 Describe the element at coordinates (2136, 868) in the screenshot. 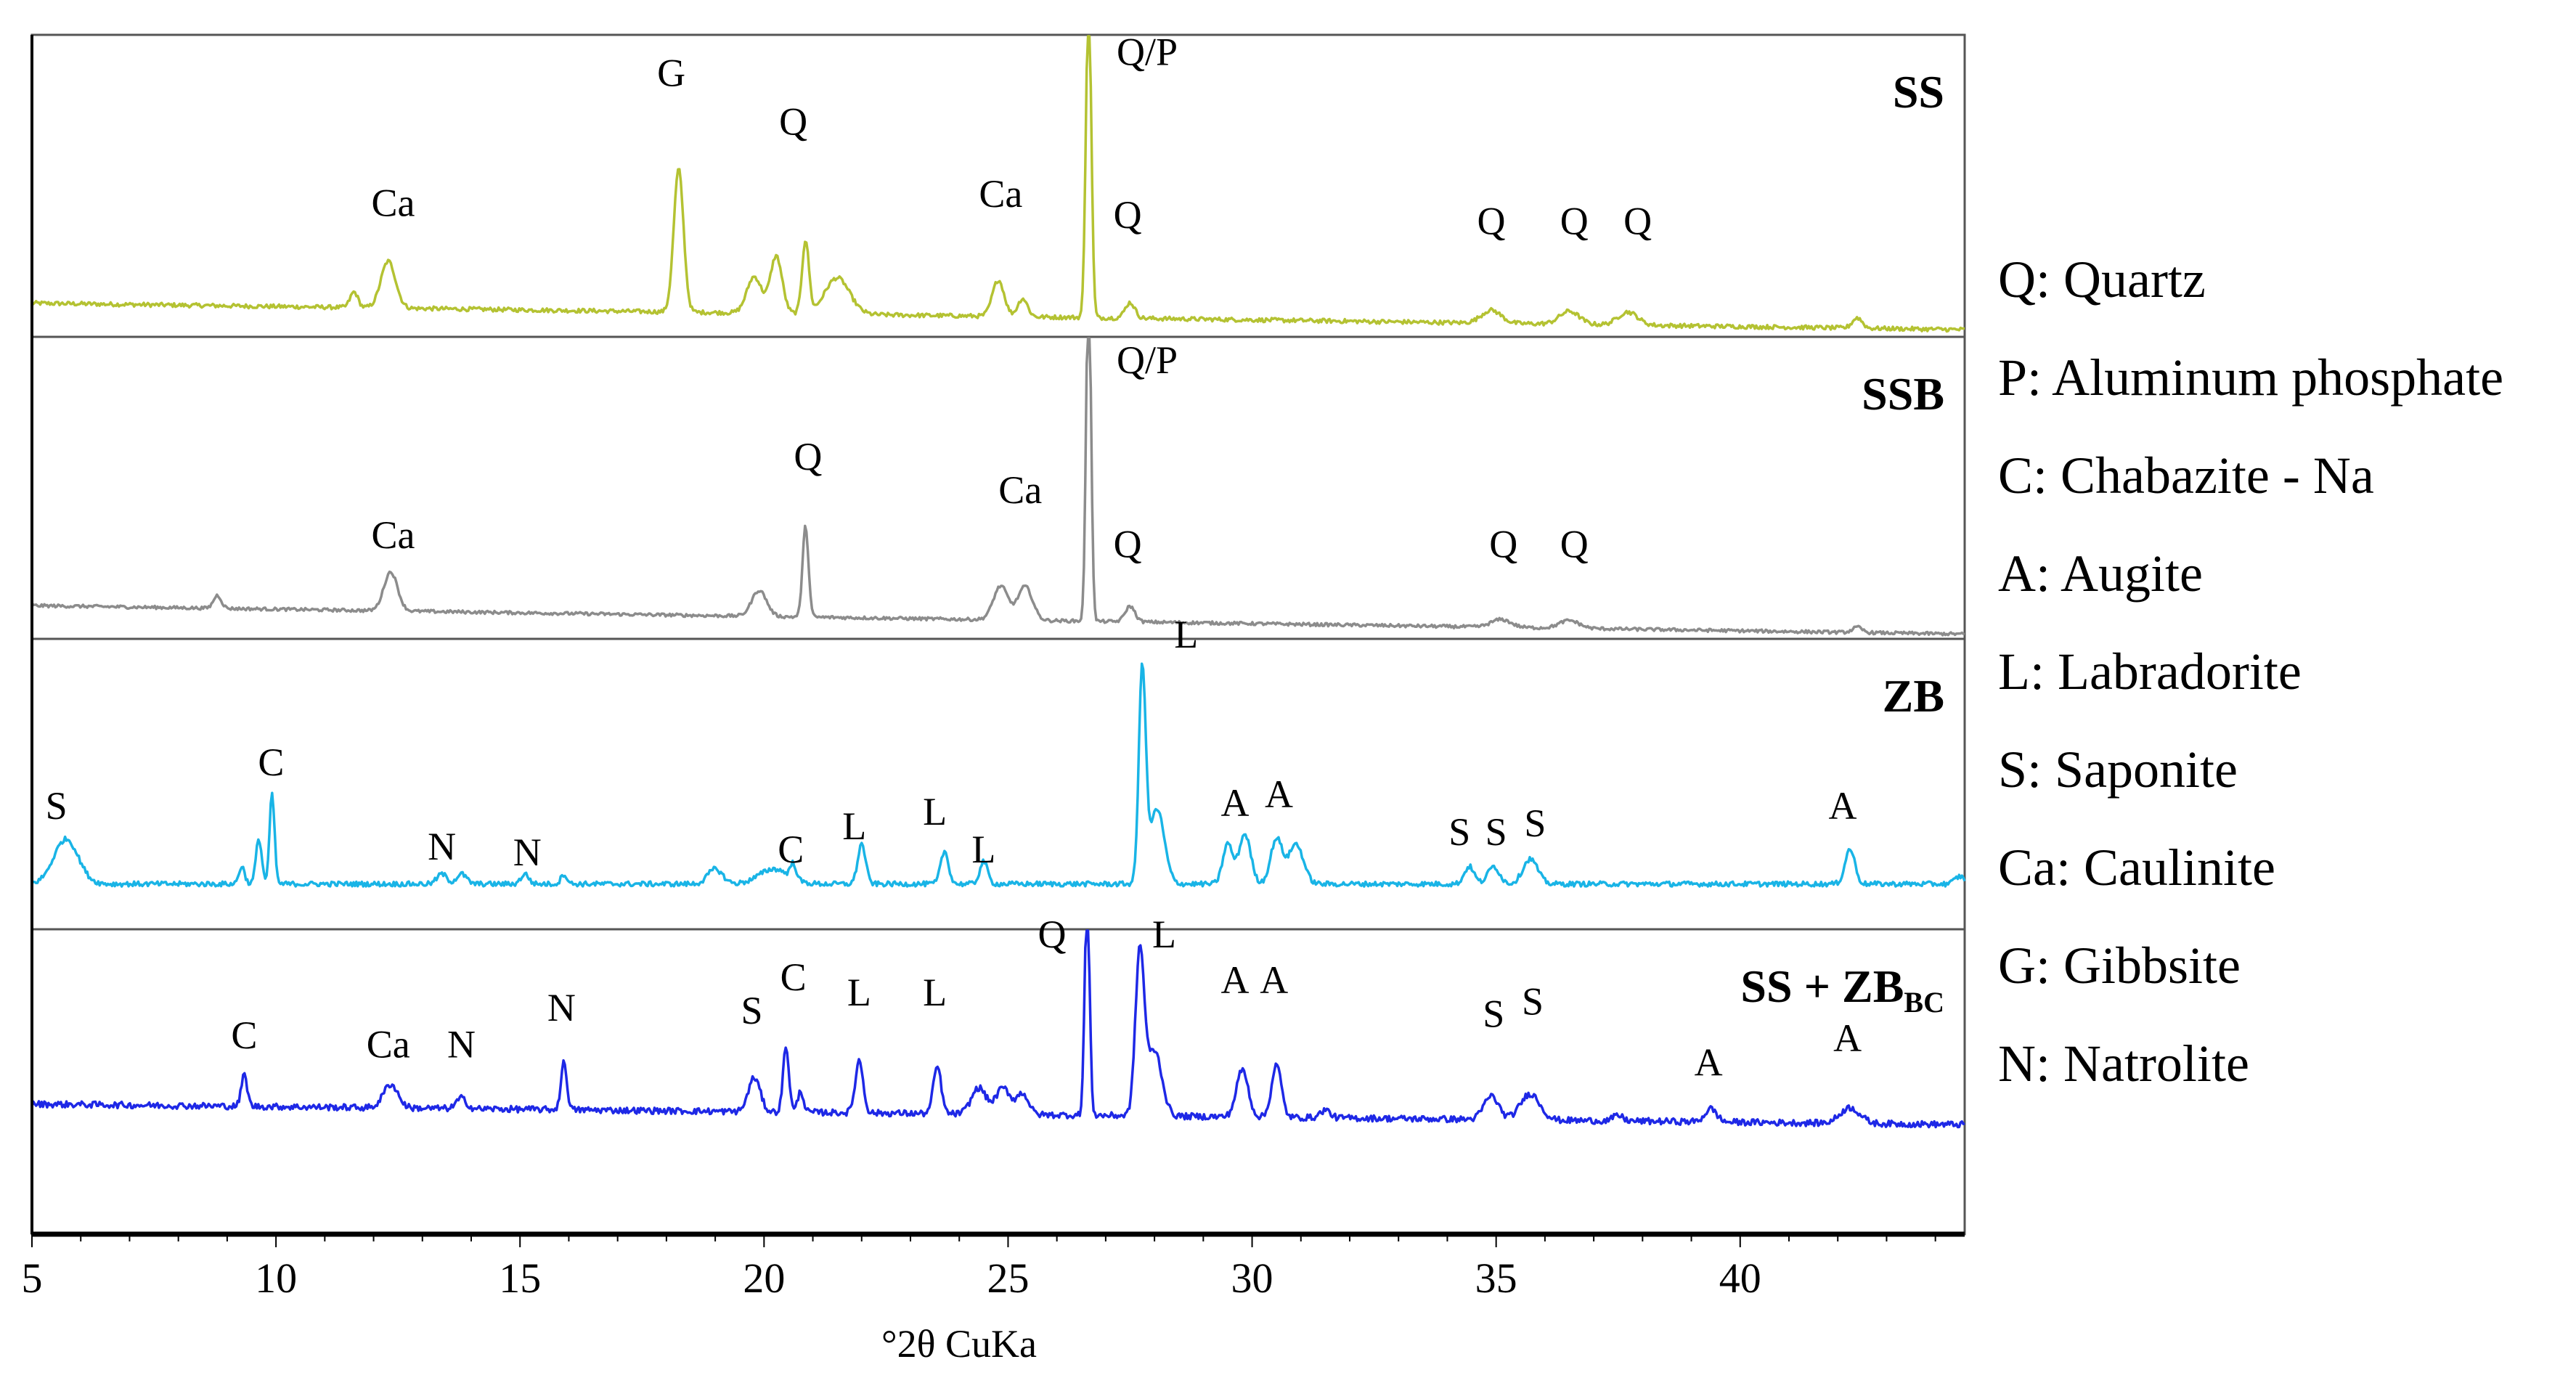

I see `legend-entry-caulinite: Ca: Caulinite` at that location.